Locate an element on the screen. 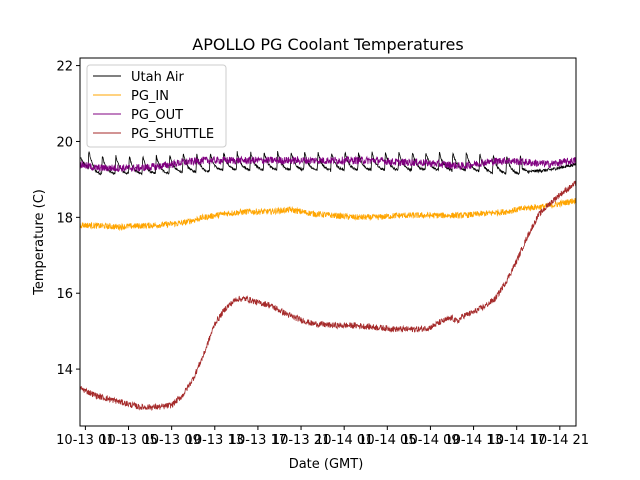  x-tick-label: 10-14 17 is located at coordinates (516, 440).